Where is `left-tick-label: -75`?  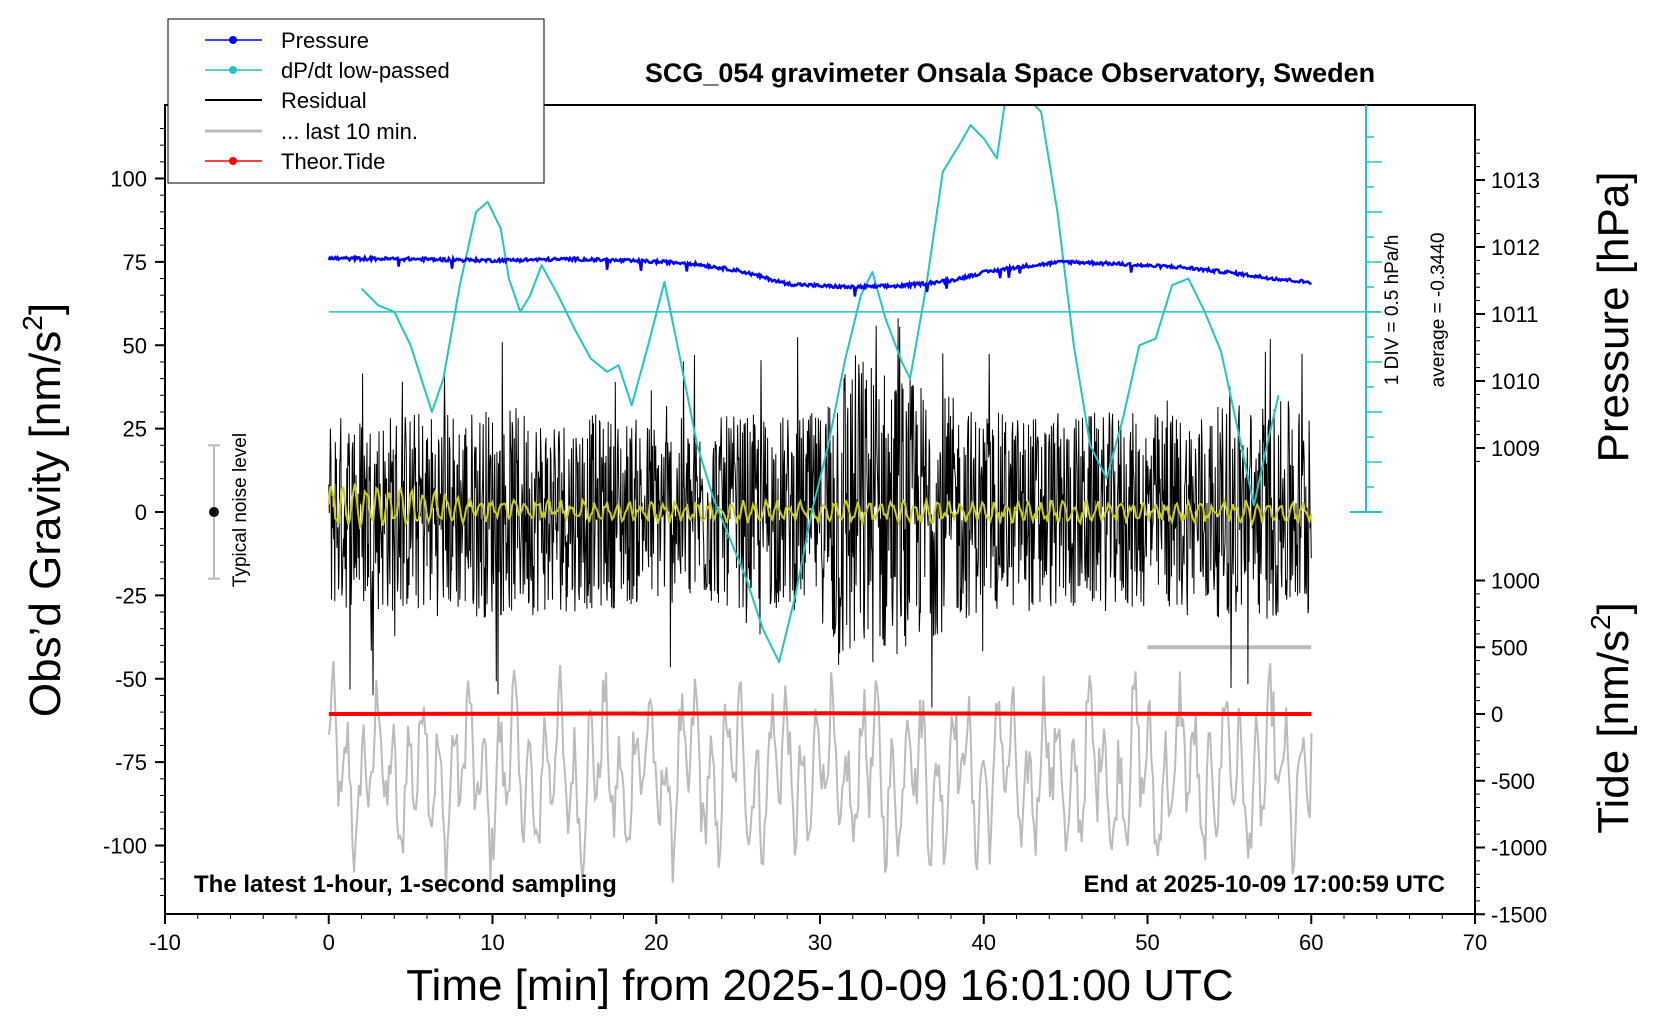 left-tick-label: -75 is located at coordinates (131, 762).